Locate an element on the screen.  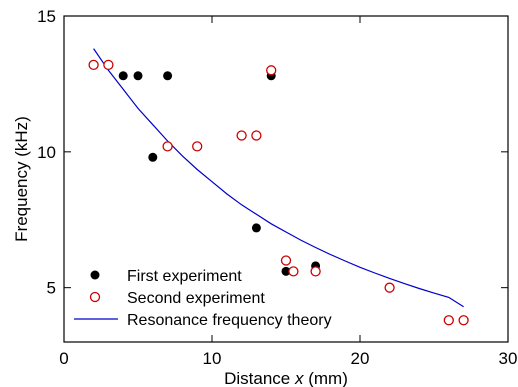
x-tick-label: 30 is located at coordinates (508, 358).